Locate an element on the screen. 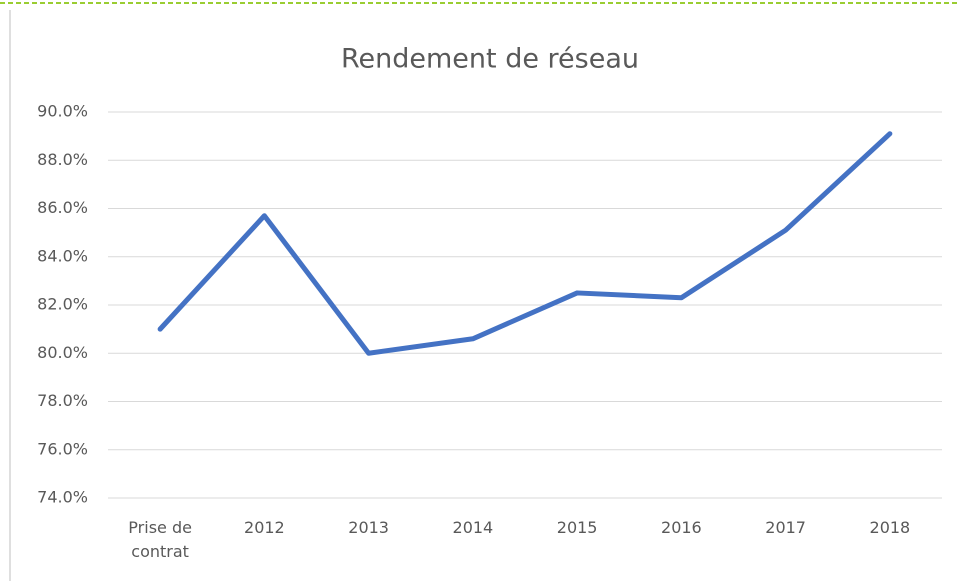  x-tick-label: 2015 is located at coordinates (577, 527).